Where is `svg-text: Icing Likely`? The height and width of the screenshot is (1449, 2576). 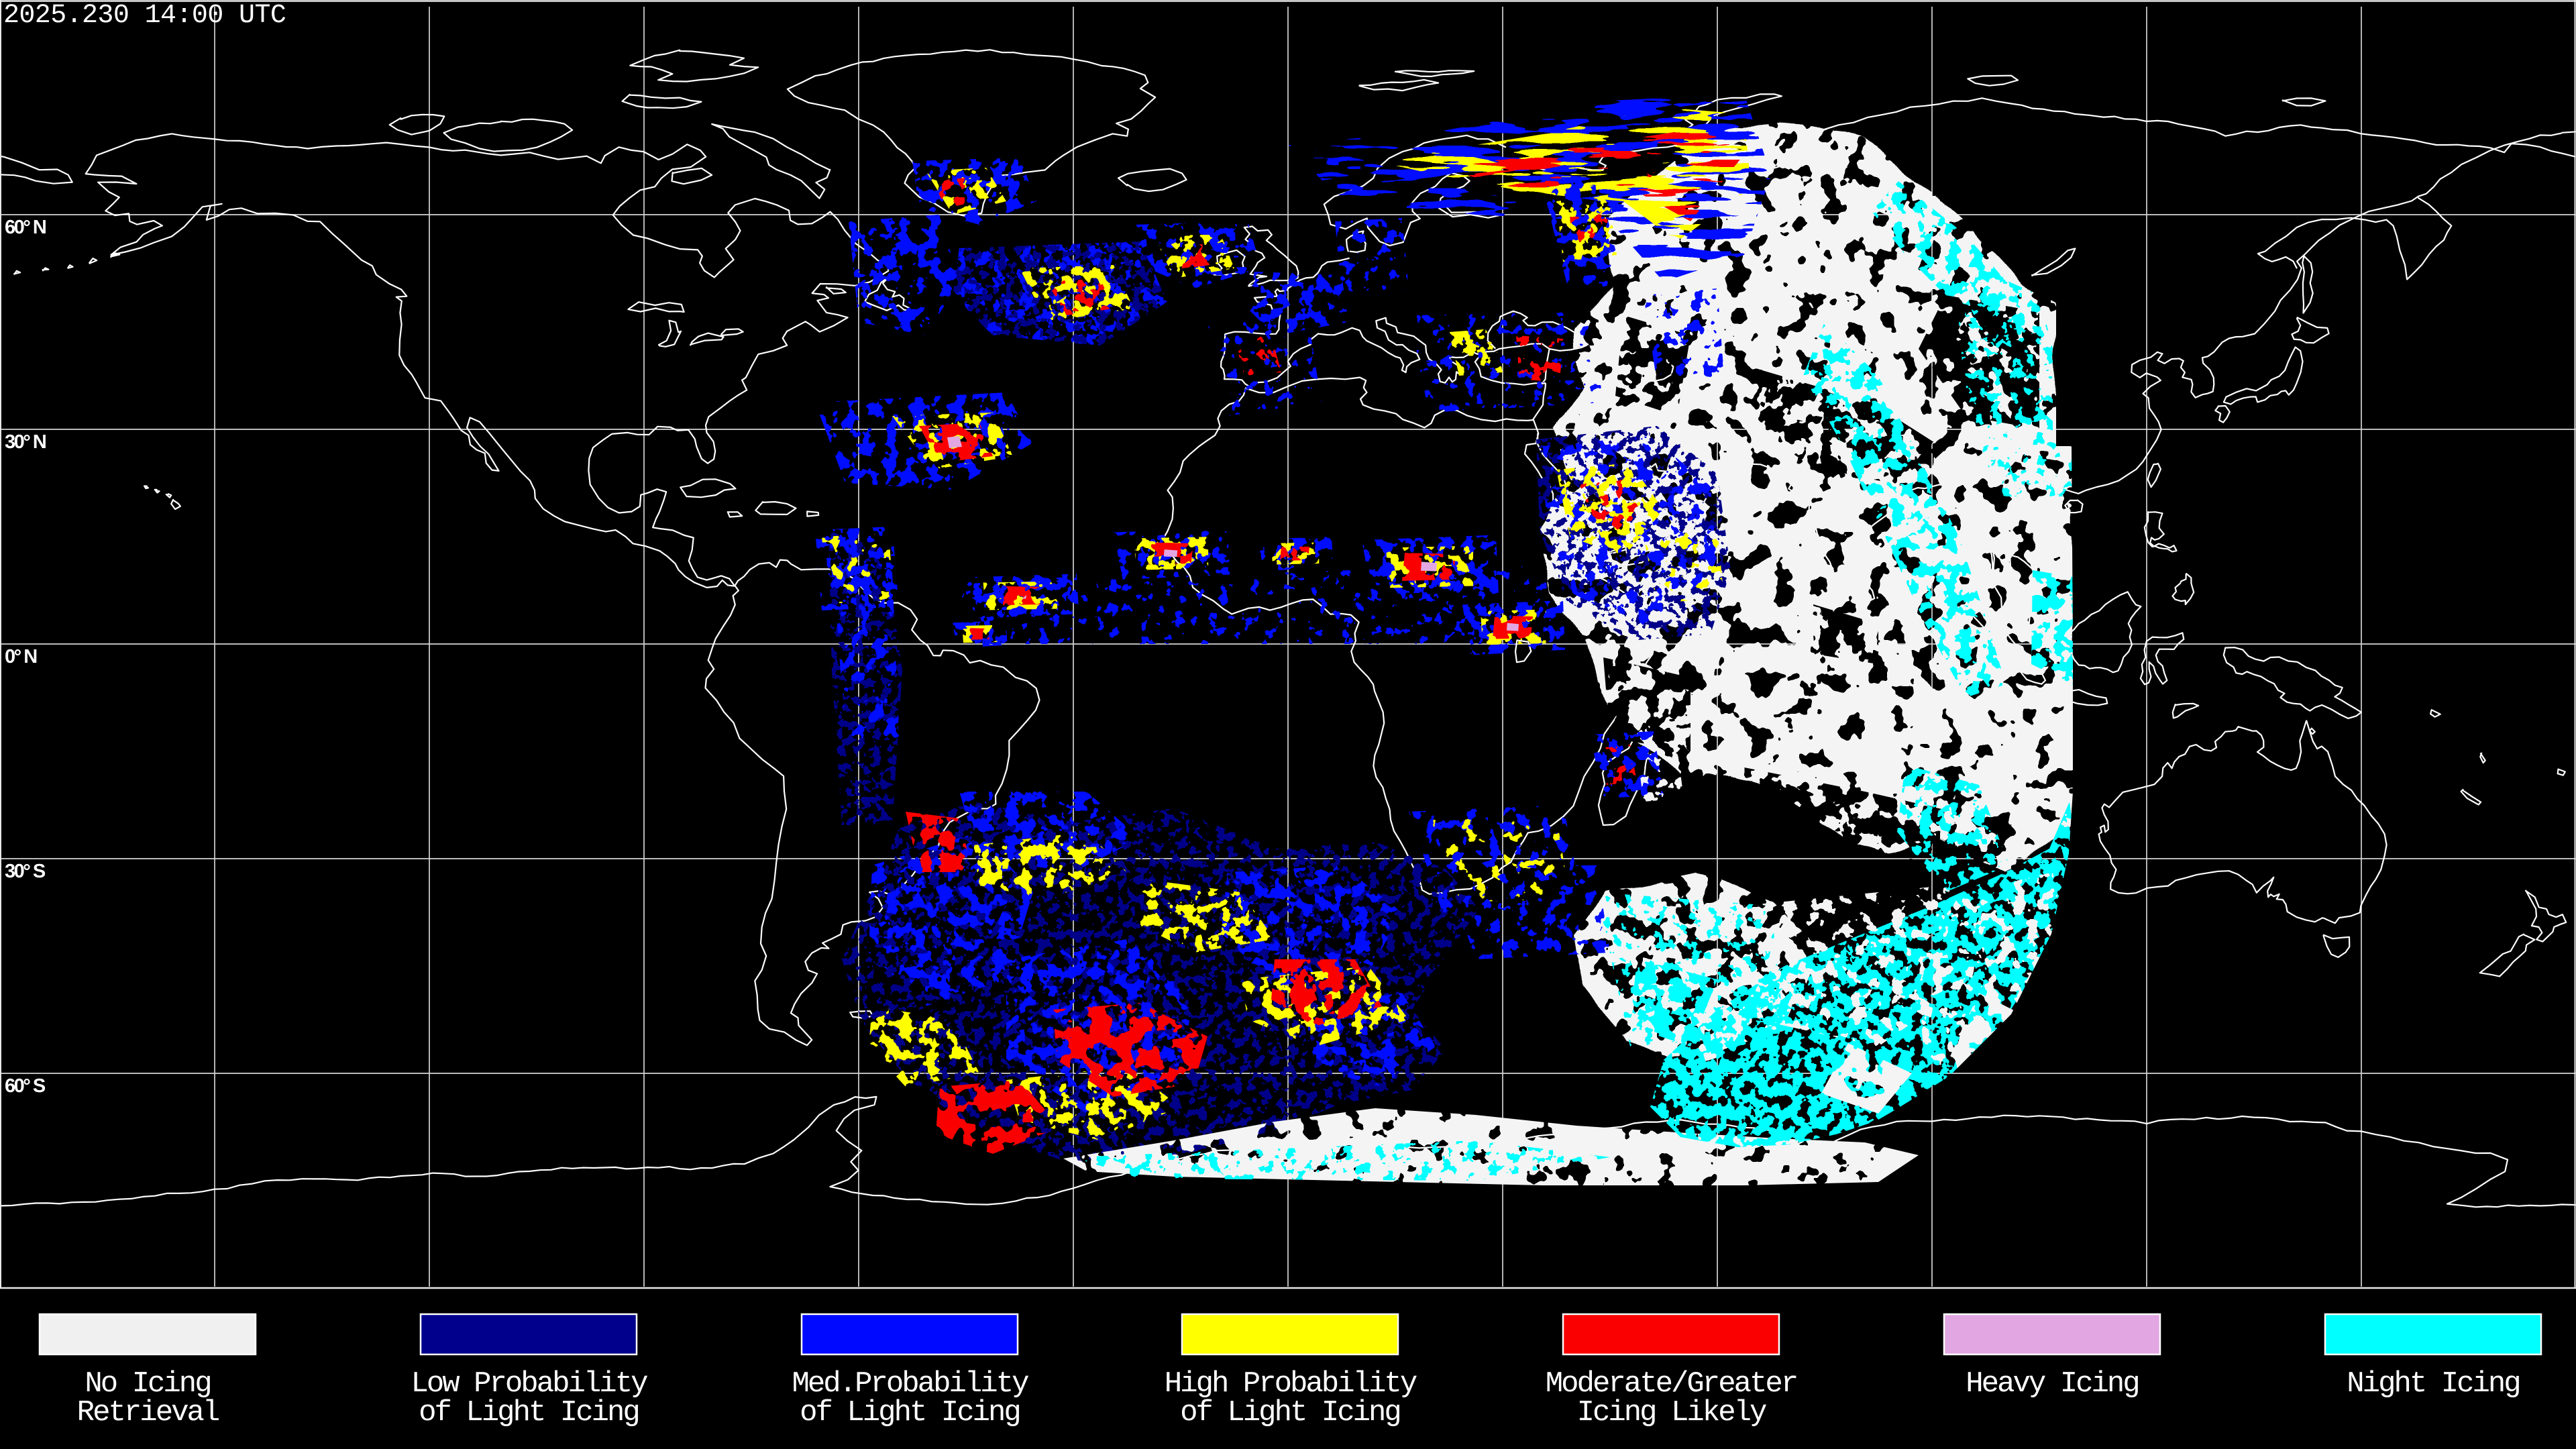
svg-text: Icing Likely is located at coordinates (1671, 1413).